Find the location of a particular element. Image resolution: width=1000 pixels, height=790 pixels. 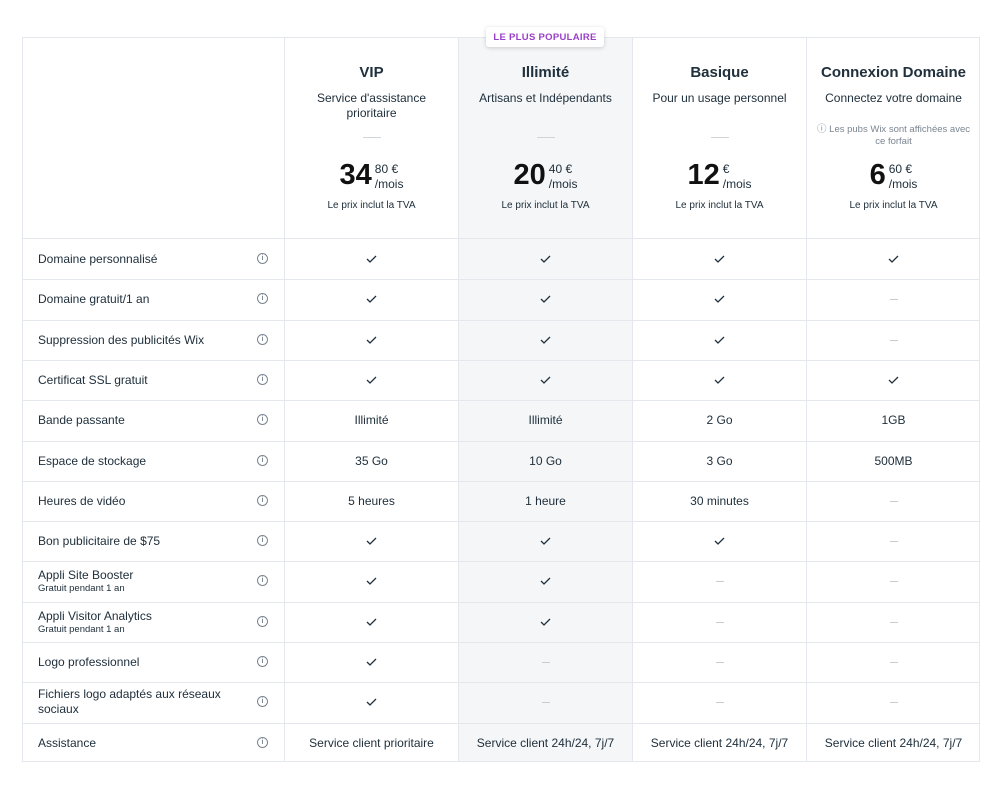

feature-cell: Illimité is located at coordinates (545, 420).